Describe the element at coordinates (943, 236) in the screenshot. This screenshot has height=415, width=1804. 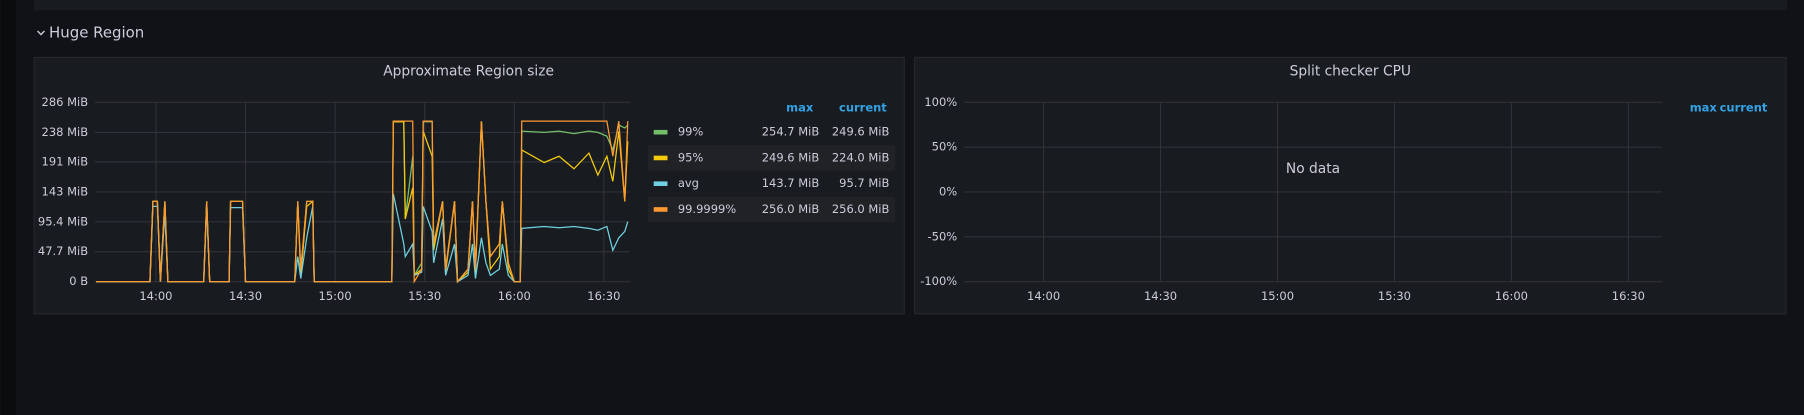
I see `y-tick-label: -50%` at that location.